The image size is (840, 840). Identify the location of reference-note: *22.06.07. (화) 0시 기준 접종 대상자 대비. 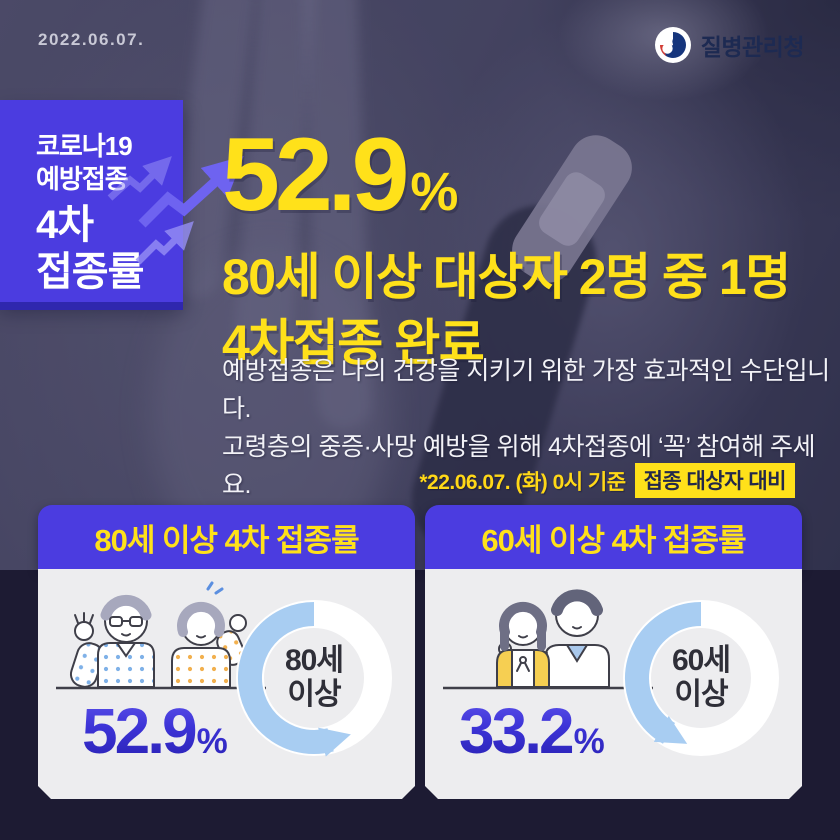
(607, 480).